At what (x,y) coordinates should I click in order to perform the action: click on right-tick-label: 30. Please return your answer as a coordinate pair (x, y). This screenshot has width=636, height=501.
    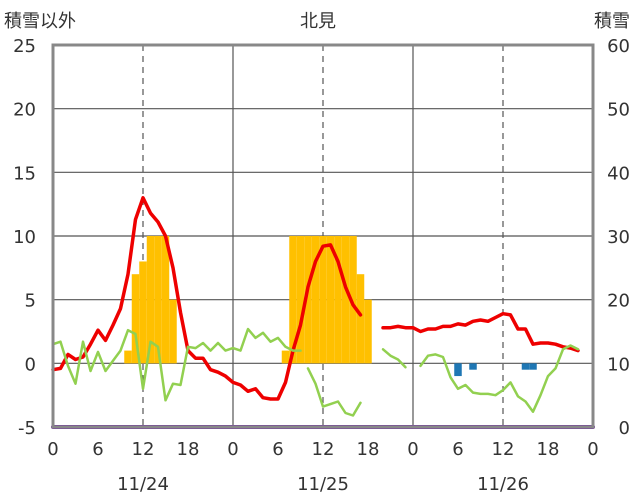
    Looking at the image, I should click on (618, 237).